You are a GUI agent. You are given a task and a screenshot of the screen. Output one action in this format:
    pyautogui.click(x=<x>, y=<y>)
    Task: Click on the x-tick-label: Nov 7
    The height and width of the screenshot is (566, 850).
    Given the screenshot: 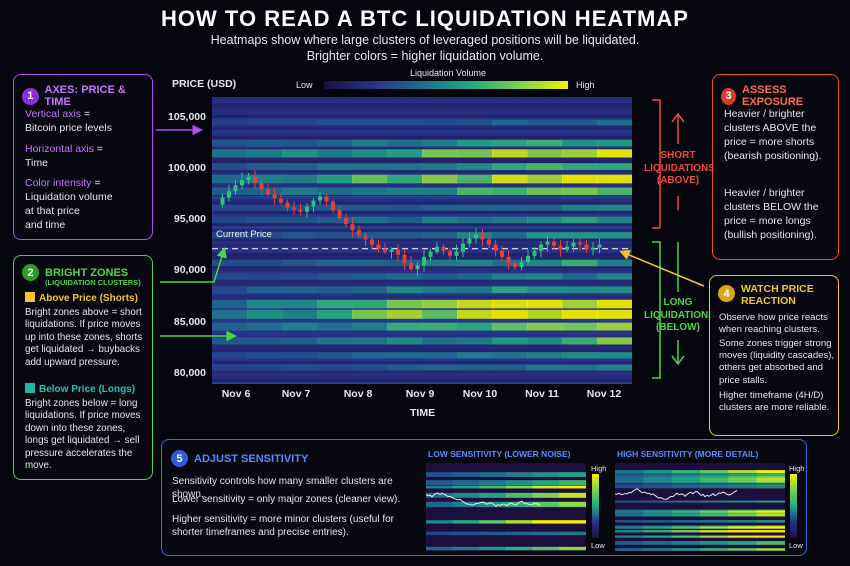 What is the action you would take?
    pyautogui.click(x=296, y=394)
    